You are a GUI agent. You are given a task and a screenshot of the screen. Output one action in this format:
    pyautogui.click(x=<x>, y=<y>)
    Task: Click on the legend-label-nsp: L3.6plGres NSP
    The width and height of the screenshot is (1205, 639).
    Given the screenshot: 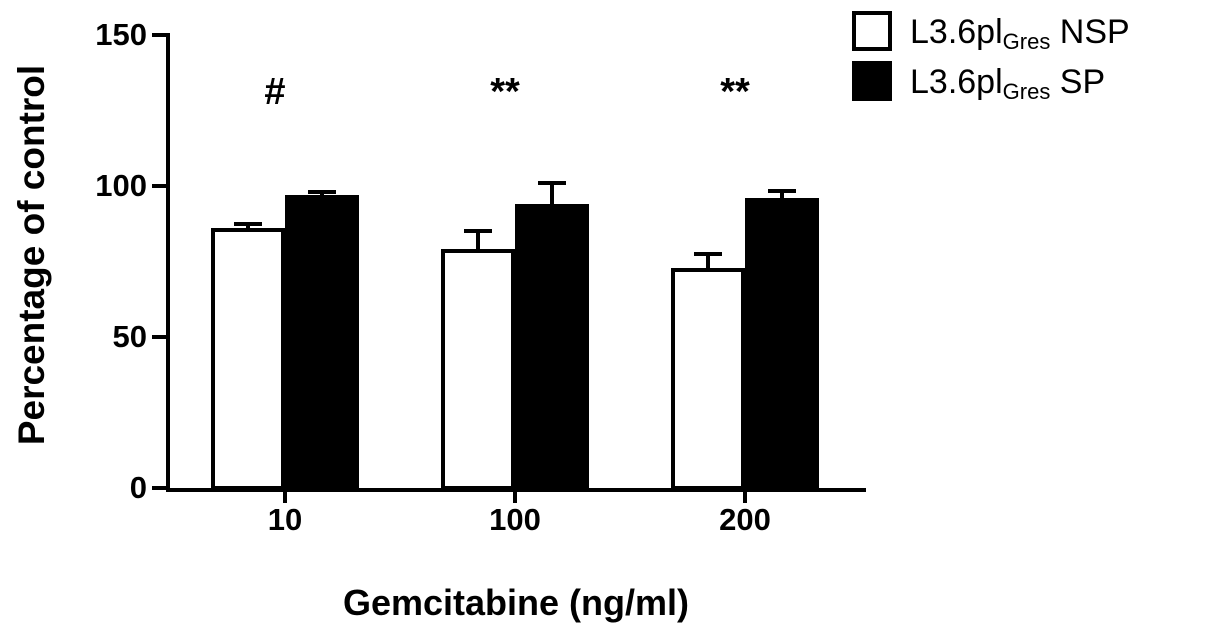 What is the action you would take?
    pyautogui.click(x=1020, y=37)
    